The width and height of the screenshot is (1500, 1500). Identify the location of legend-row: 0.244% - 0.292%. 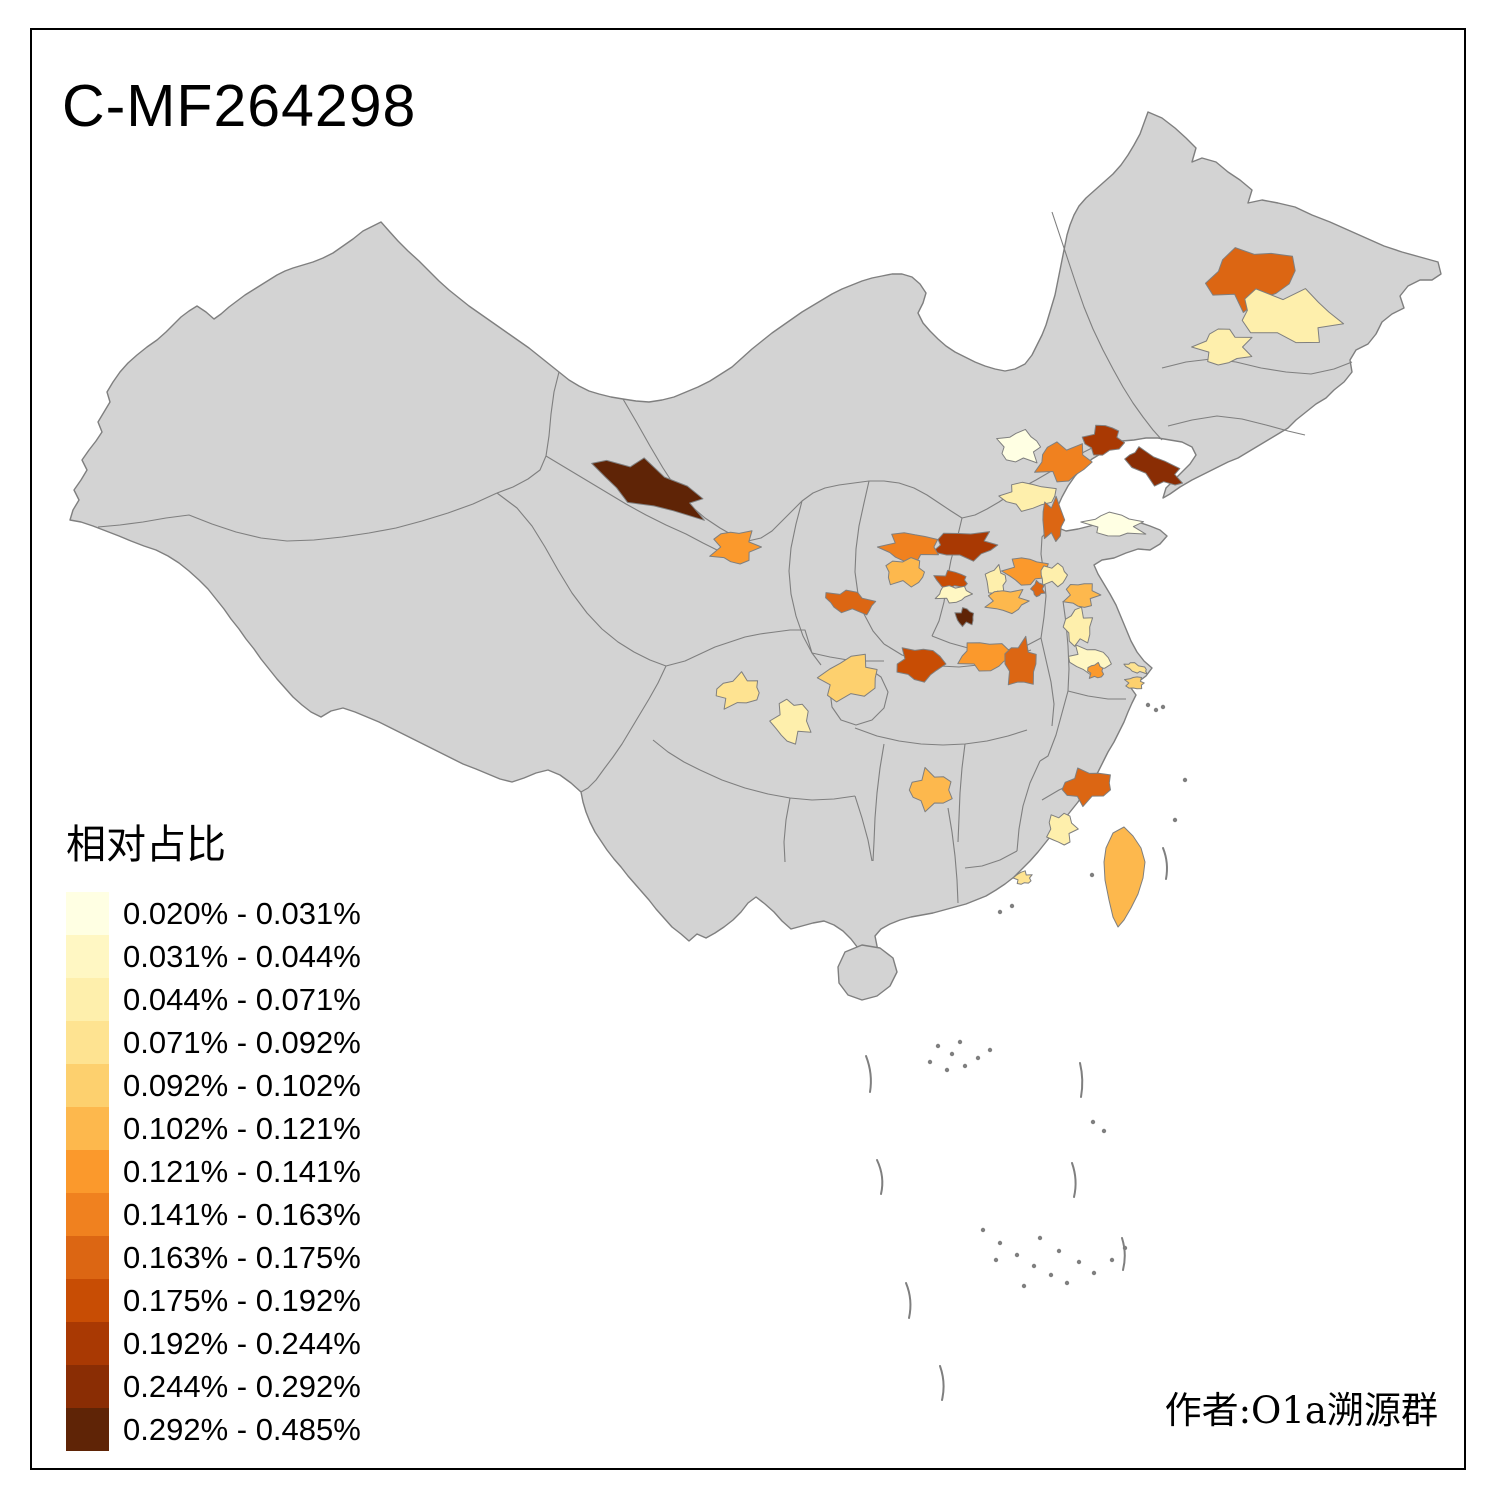
(213, 1386).